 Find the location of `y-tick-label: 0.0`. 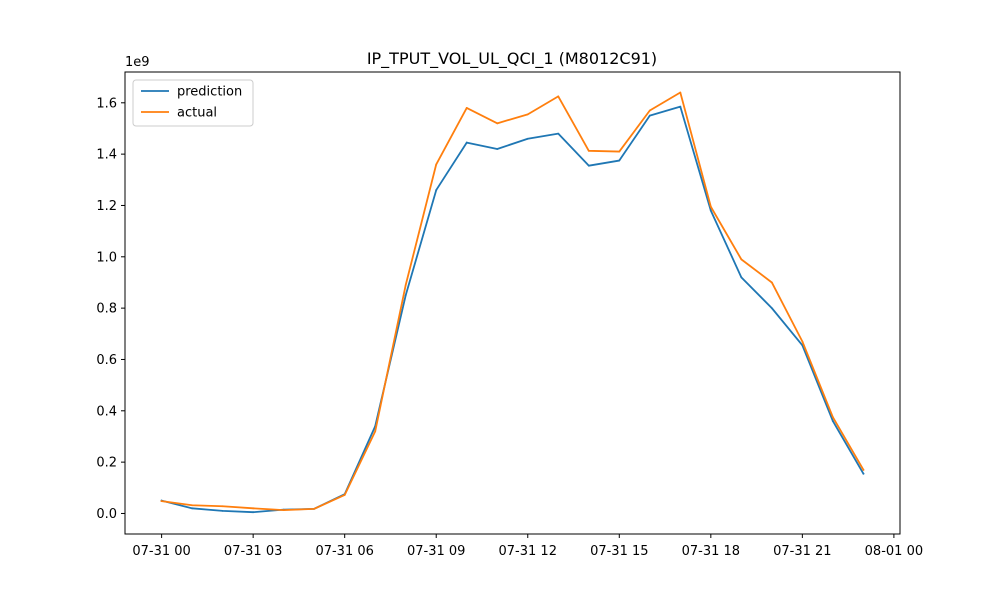

y-tick-label: 0.0 is located at coordinates (106, 514).